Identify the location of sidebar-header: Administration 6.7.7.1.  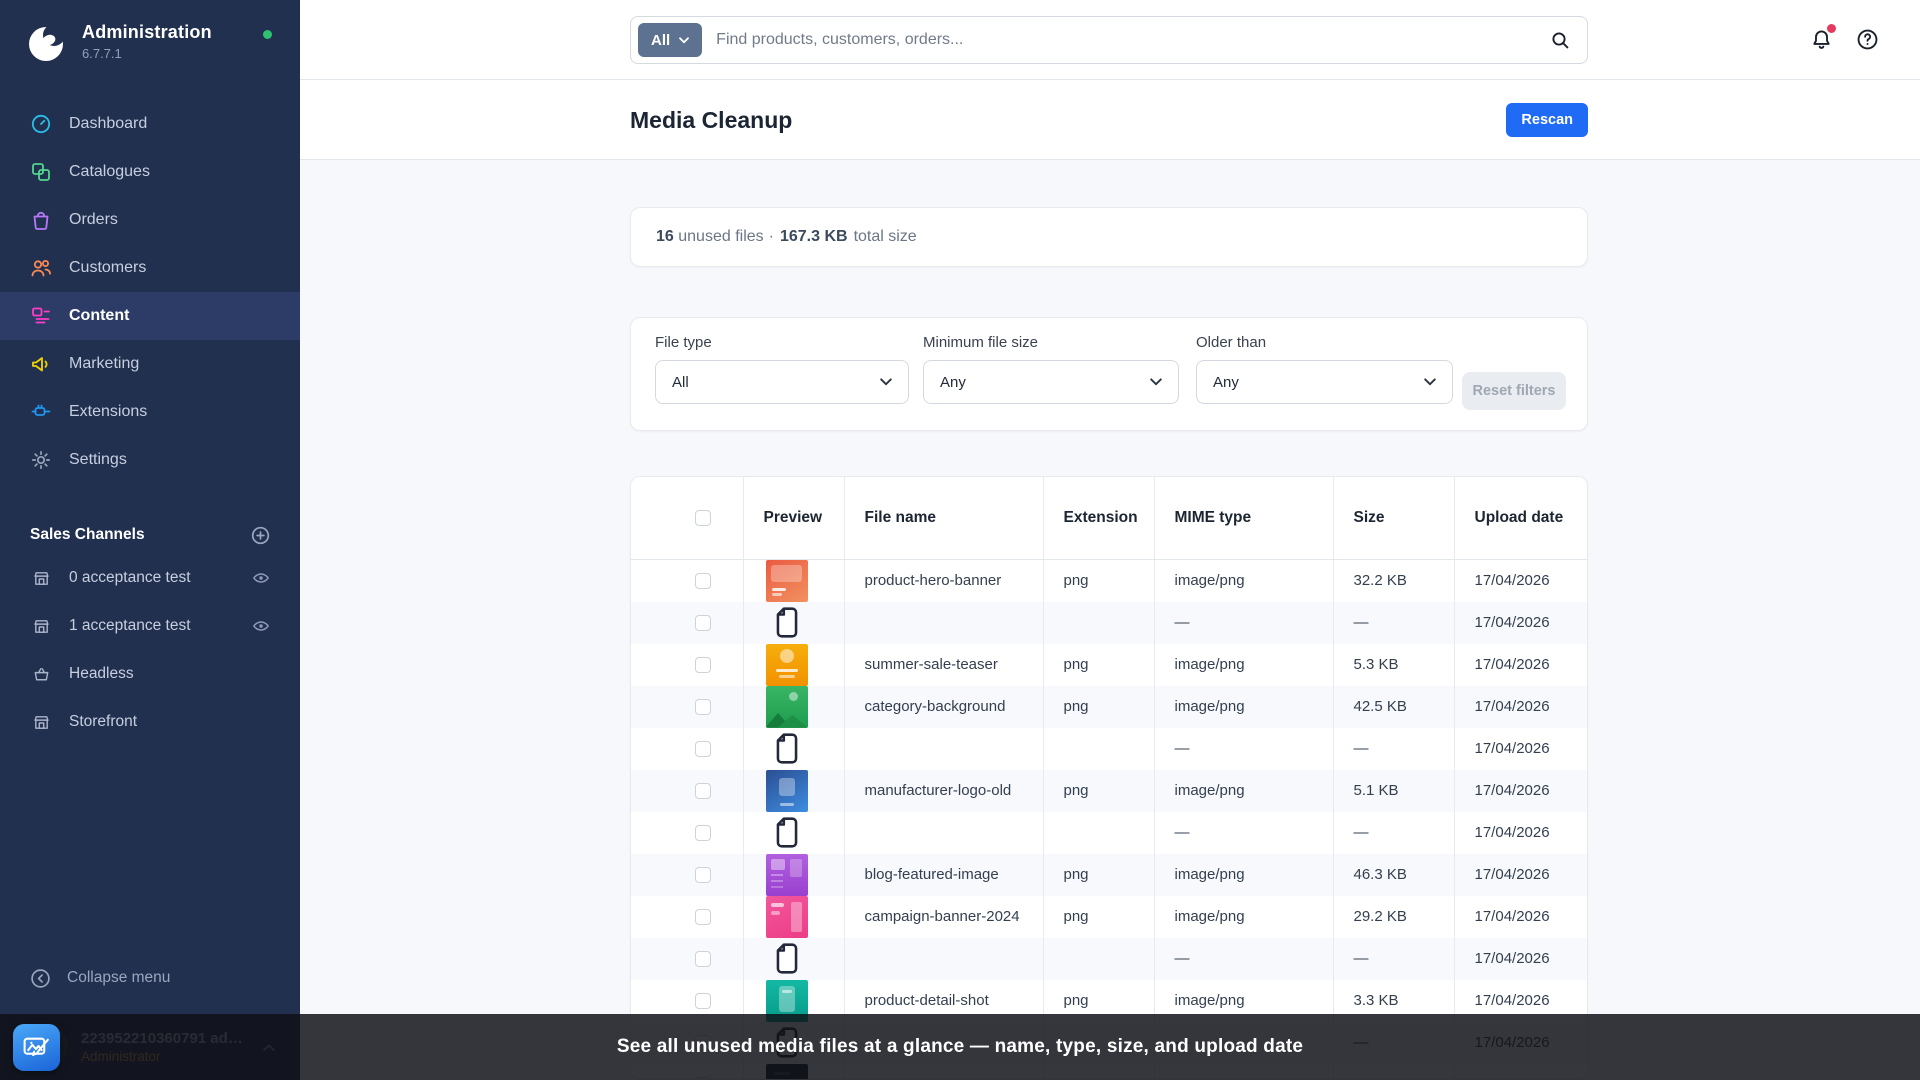
(150, 36).